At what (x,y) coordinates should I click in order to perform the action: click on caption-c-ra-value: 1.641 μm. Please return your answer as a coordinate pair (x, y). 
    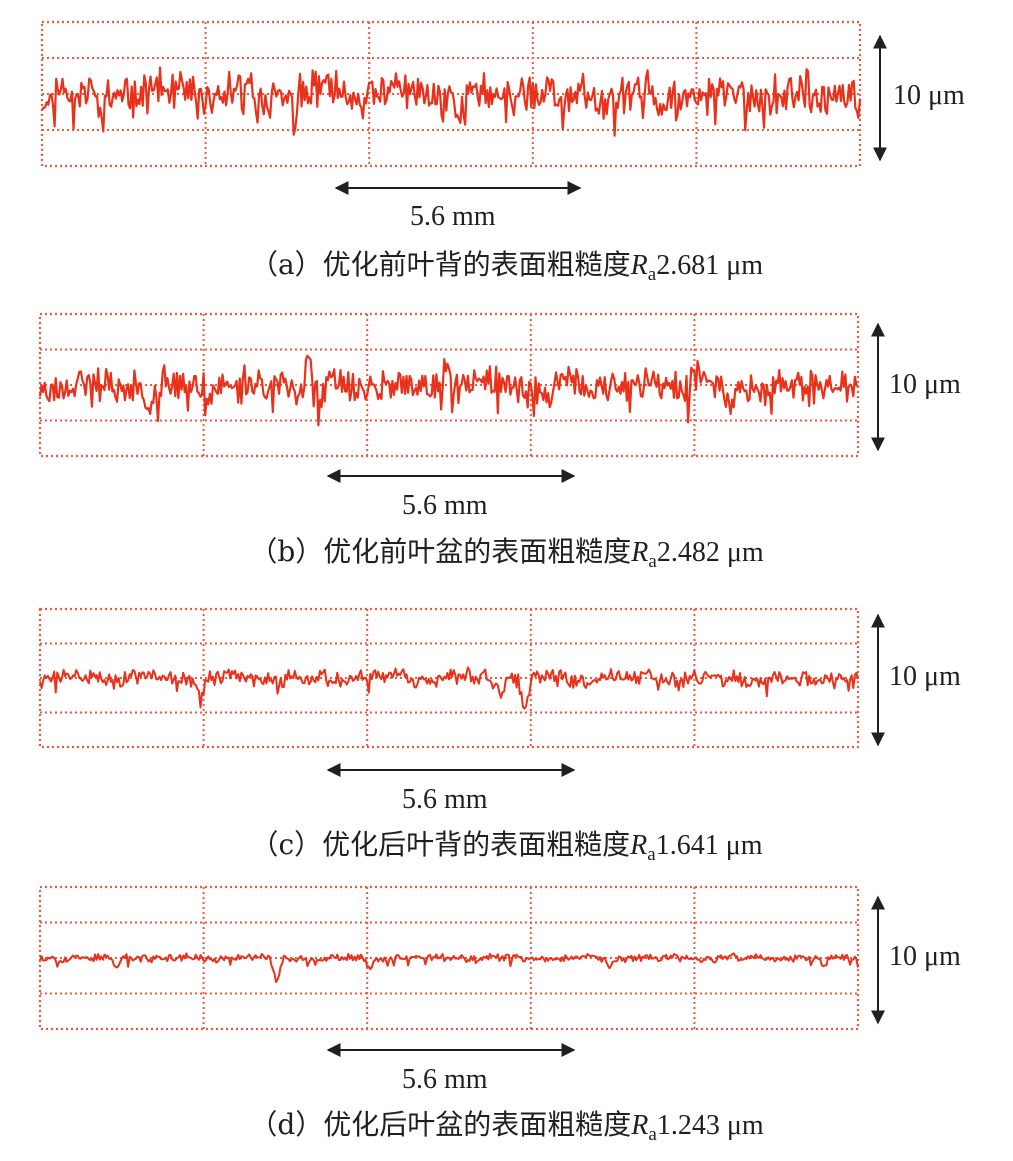
    Looking at the image, I should click on (709, 845).